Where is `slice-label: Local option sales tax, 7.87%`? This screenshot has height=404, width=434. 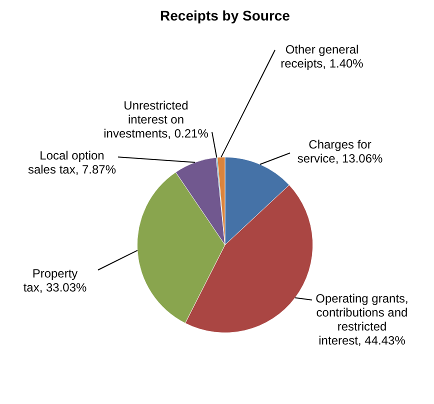 slice-label: Local option sales tax, 7.87% is located at coordinates (72, 162).